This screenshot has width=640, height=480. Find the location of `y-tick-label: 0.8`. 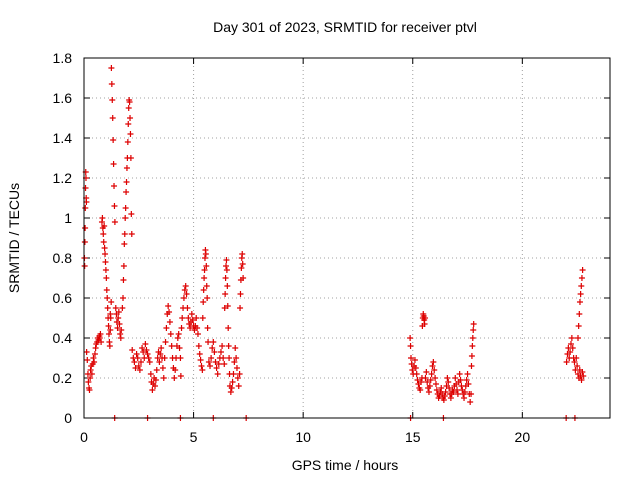

y-tick-label: 0.8 is located at coordinates (63, 258).